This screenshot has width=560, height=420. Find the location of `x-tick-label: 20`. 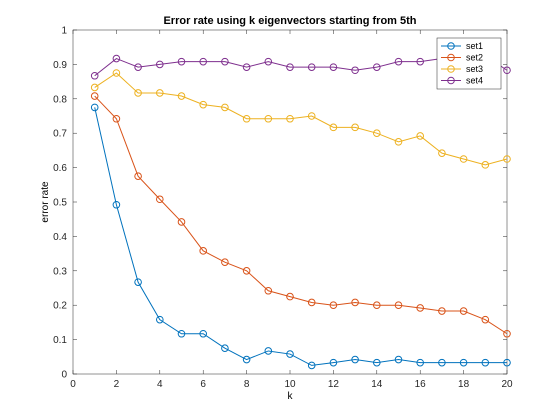

x-tick-label: 20 is located at coordinates (507, 384).